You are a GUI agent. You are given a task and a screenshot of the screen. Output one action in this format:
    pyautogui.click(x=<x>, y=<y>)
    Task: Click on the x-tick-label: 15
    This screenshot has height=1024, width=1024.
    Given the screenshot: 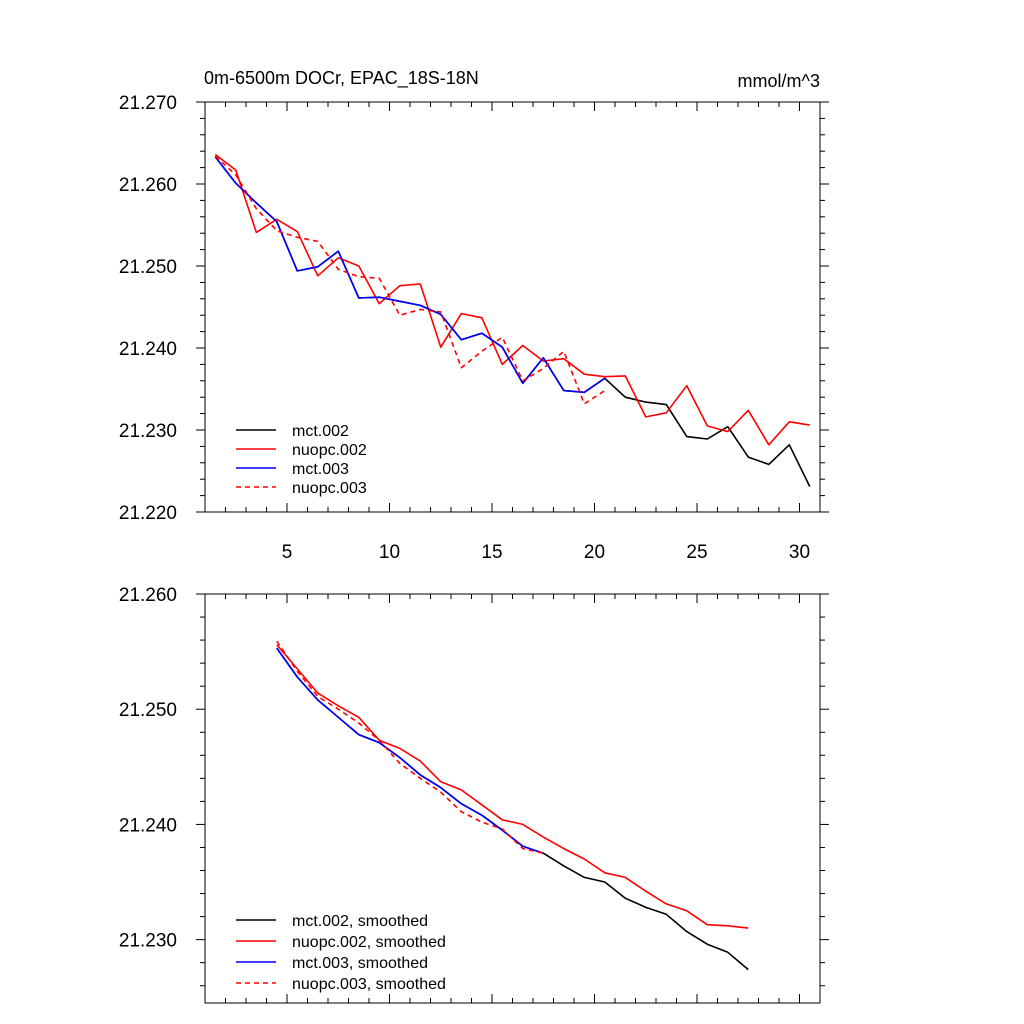 What is the action you would take?
    pyautogui.click(x=491, y=552)
    